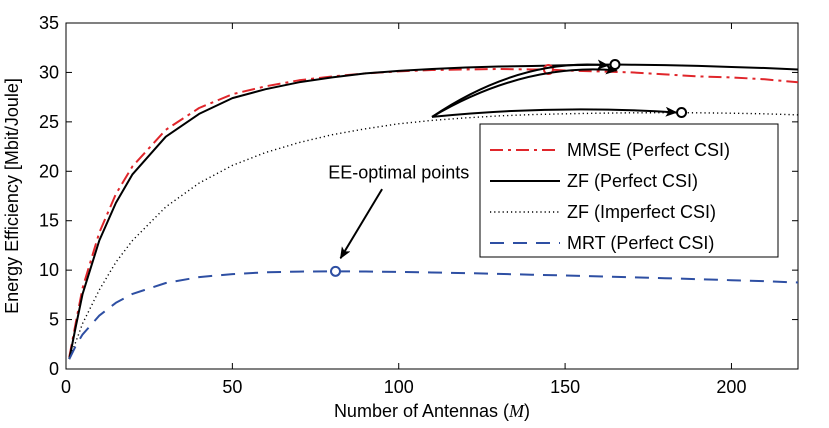  Describe the element at coordinates (12, 196) in the screenshot. I see `y-axis-label: Energy Efficiency [Mbit/Joule]` at that location.